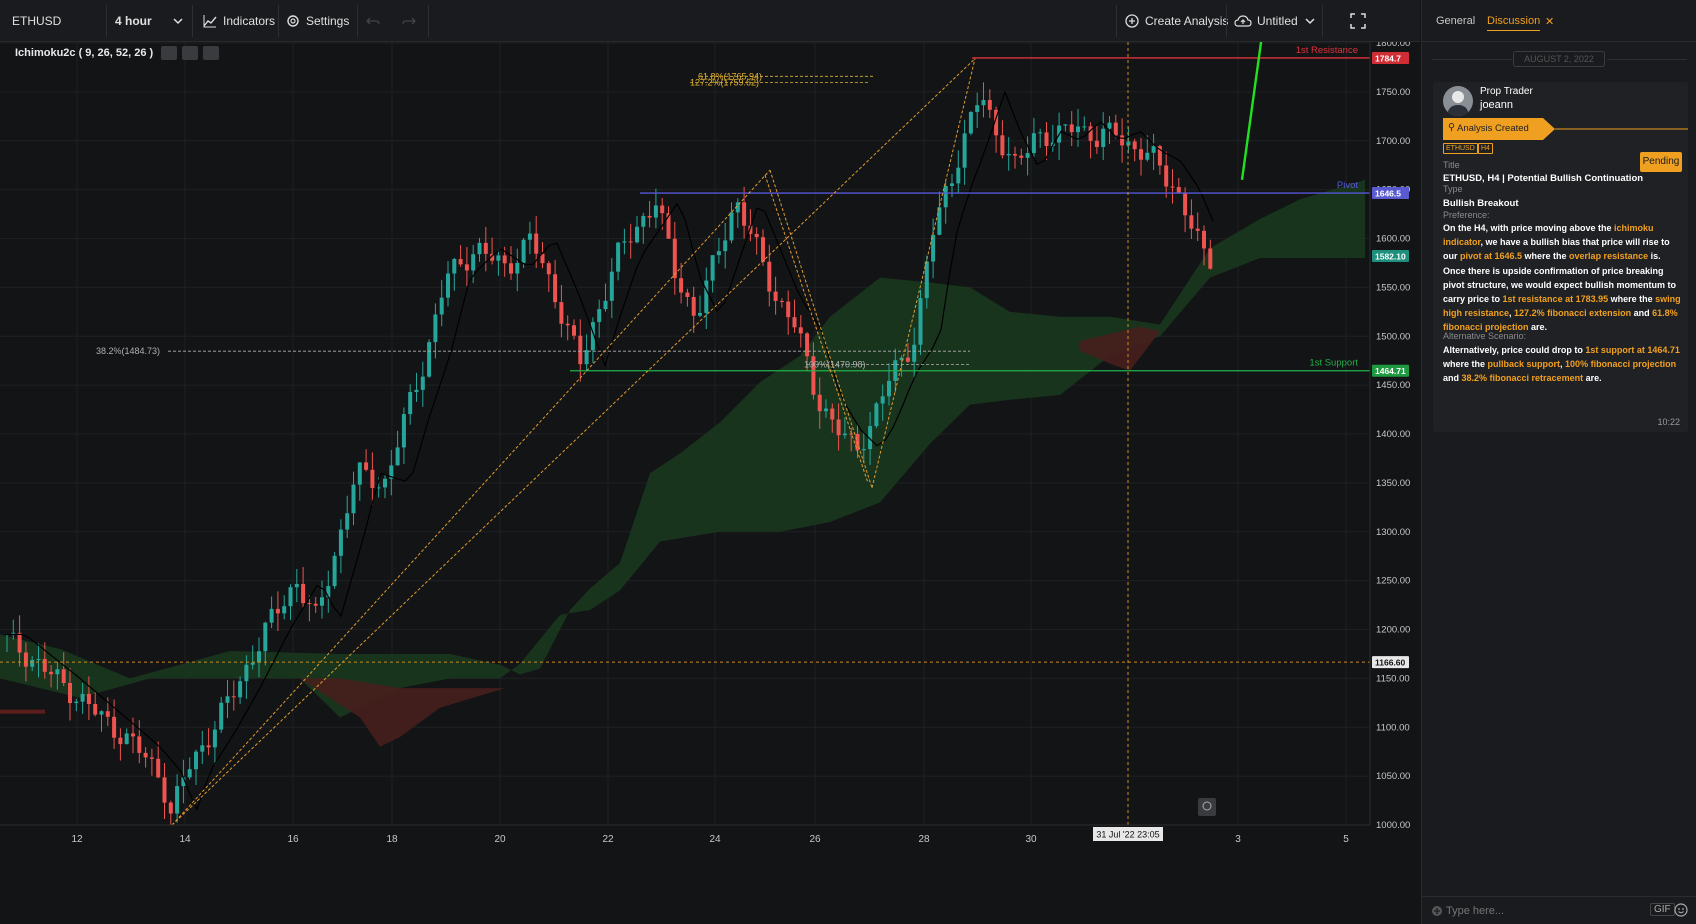 The image size is (1696, 924). Describe the element at coordinates (1456, 21) in the screenshot. I see `tab-general: General` at that location.